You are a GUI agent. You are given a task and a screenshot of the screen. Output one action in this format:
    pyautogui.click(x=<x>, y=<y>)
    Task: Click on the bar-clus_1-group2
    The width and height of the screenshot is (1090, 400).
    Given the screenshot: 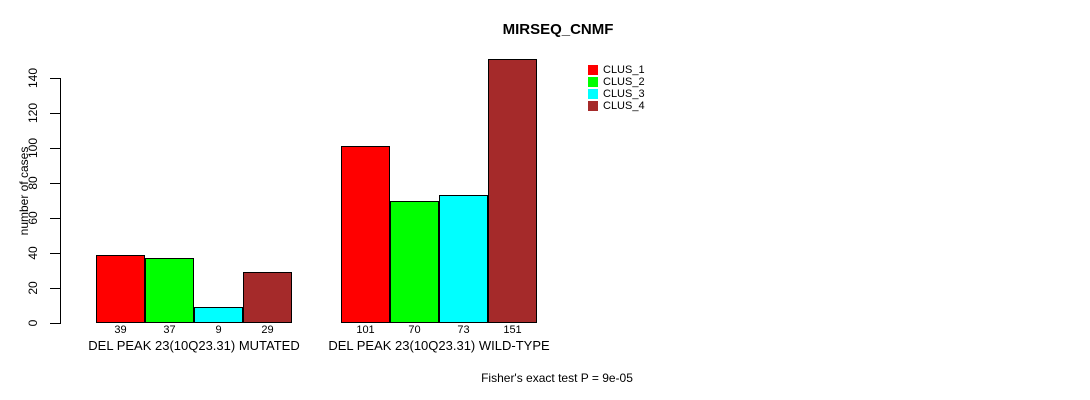 What is the action you would take?
    pyautogui.click(x=365, y=234)
    